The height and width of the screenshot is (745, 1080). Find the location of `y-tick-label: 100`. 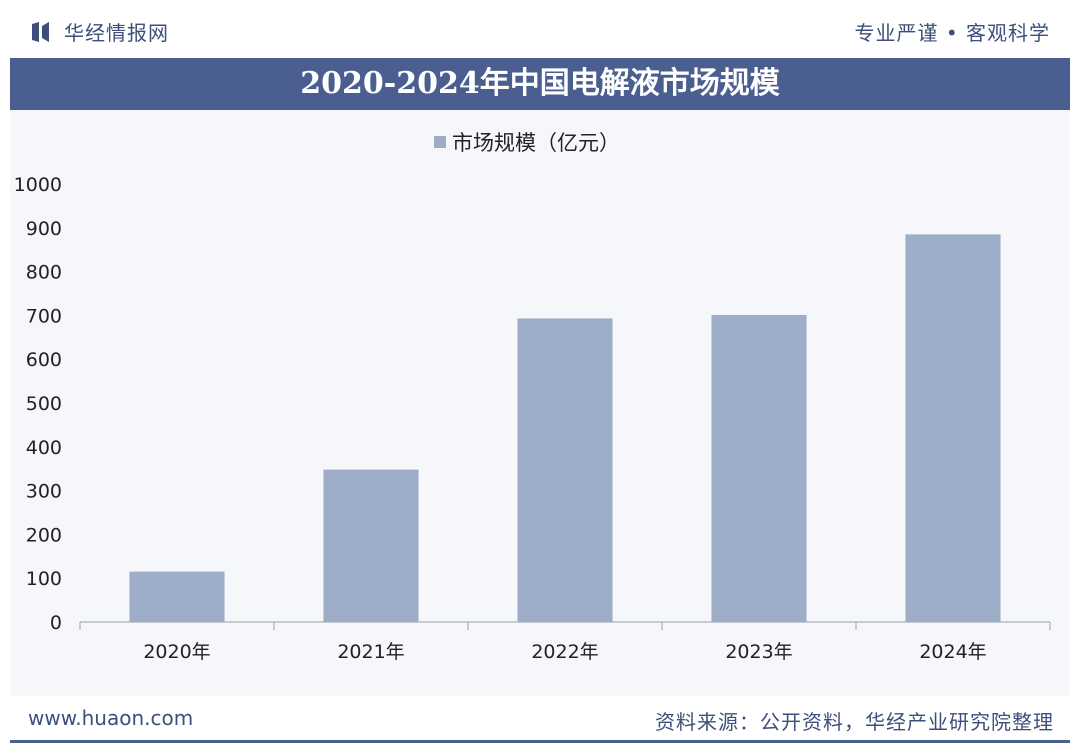

y-tick-label: 100 is located at coordinates (44, 579).